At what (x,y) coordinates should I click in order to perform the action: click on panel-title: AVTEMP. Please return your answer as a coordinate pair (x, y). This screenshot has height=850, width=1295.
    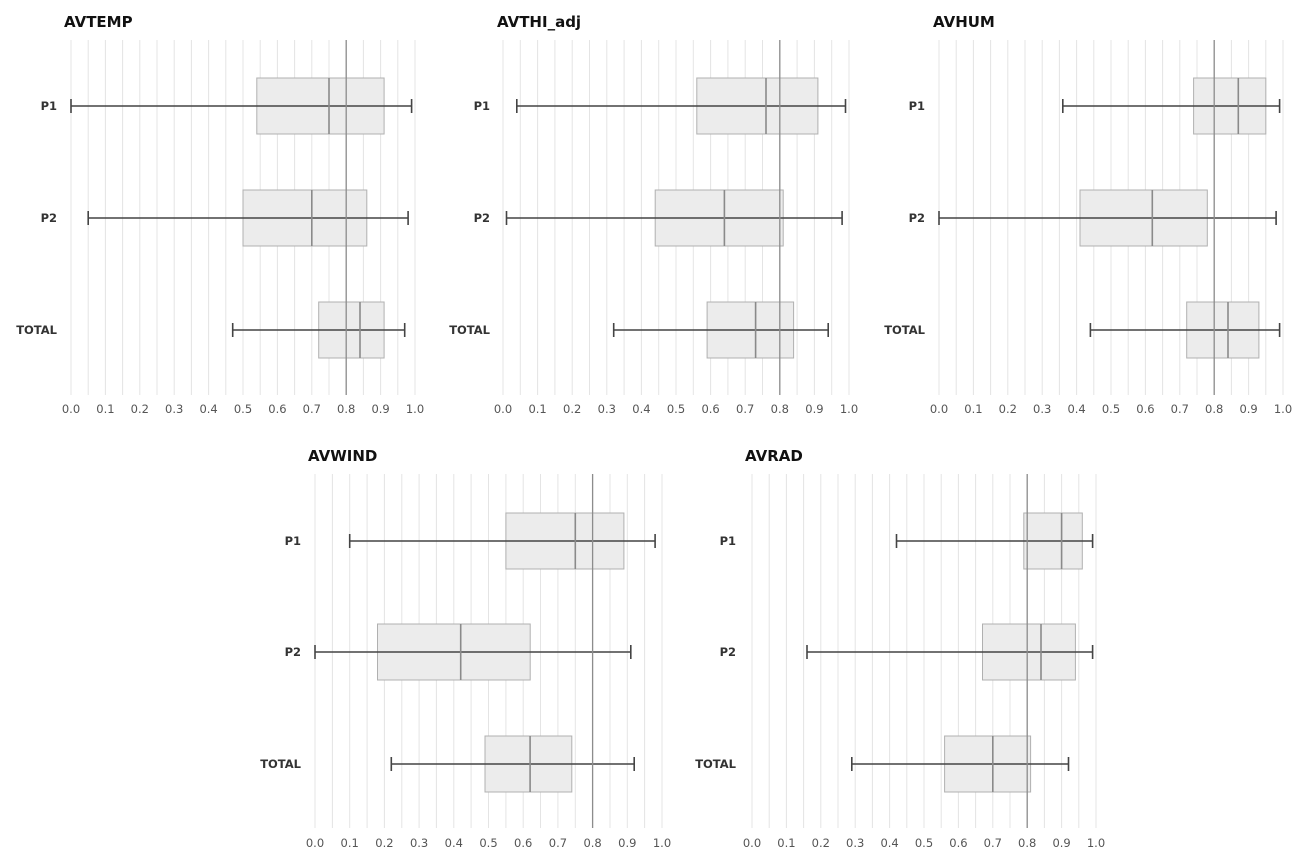
    Looking at the image, I should click on (98, 22).